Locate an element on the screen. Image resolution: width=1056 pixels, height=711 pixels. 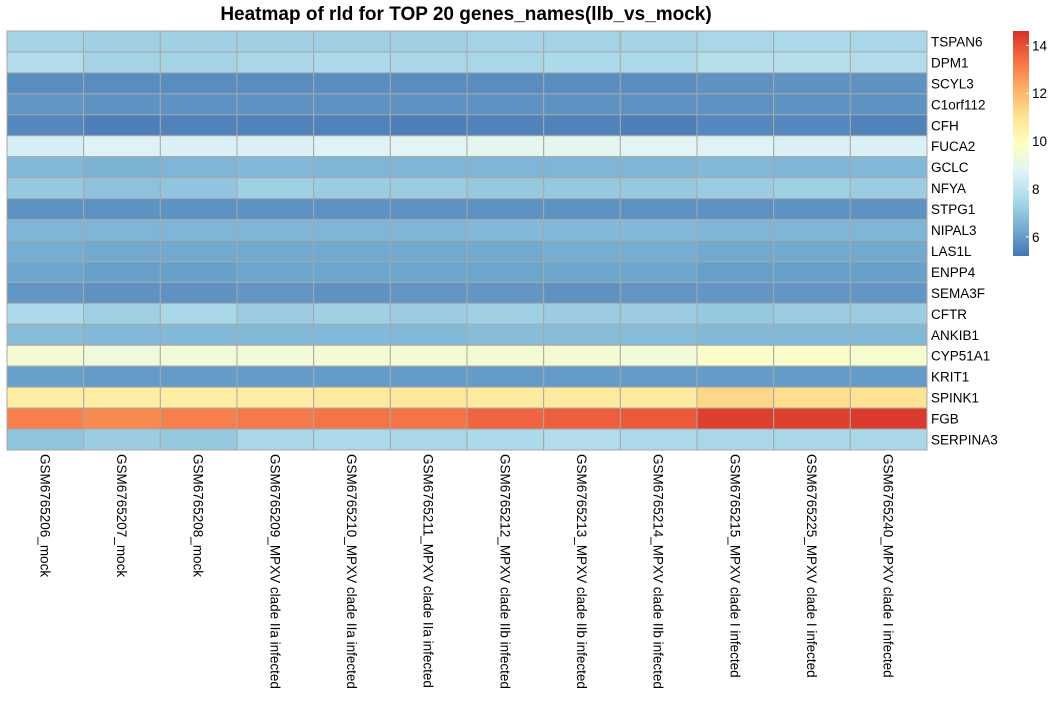
legend-tick-label: 6 is located at coordinates (1036, 237).